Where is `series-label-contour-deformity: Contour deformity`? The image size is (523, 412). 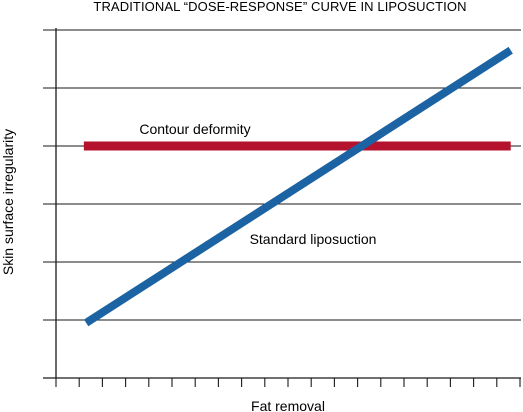 series-label-contour-deformity: Contour deformity is located at coordinates (194, 129).